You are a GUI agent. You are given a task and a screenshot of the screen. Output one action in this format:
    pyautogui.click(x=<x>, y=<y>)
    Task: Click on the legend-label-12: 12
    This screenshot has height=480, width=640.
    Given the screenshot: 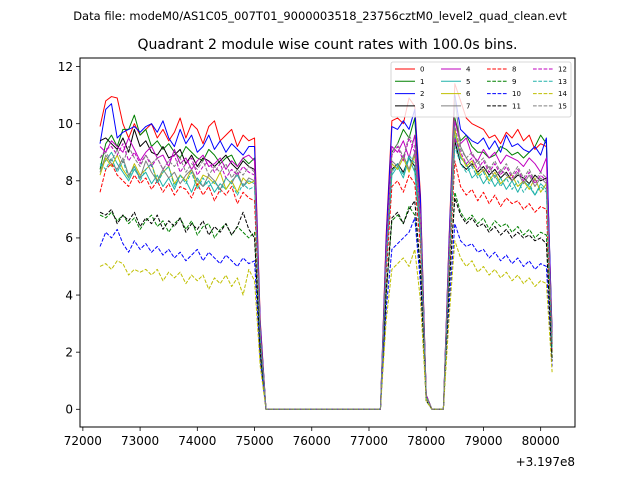 What is the action you would take?
    pyautogui.click(x=562, y=70)
    